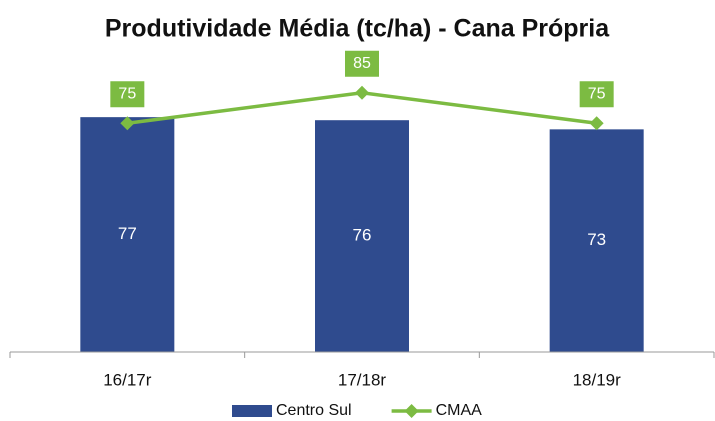 This screenshot has height=421, width=715. I want to click on bar-value-label: 73, so click(596, 239).